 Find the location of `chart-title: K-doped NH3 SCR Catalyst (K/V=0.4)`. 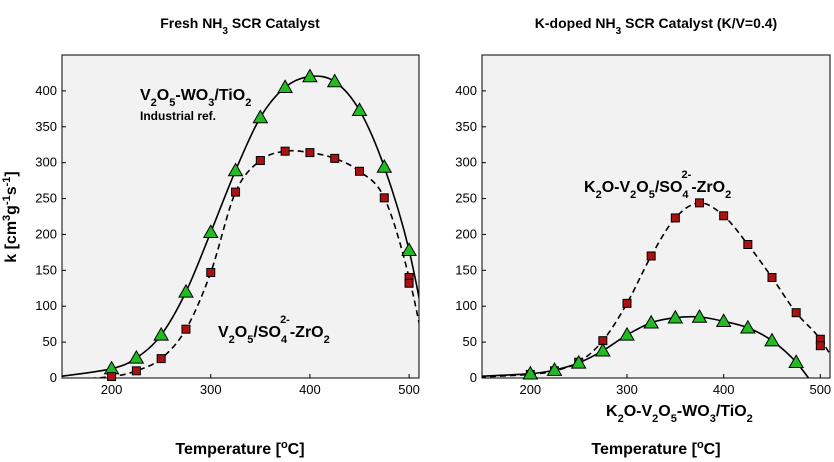

chart-title: K-doped NH3 SCR Catalyst (K/V=0.4) is located at coordinates (656, 26).